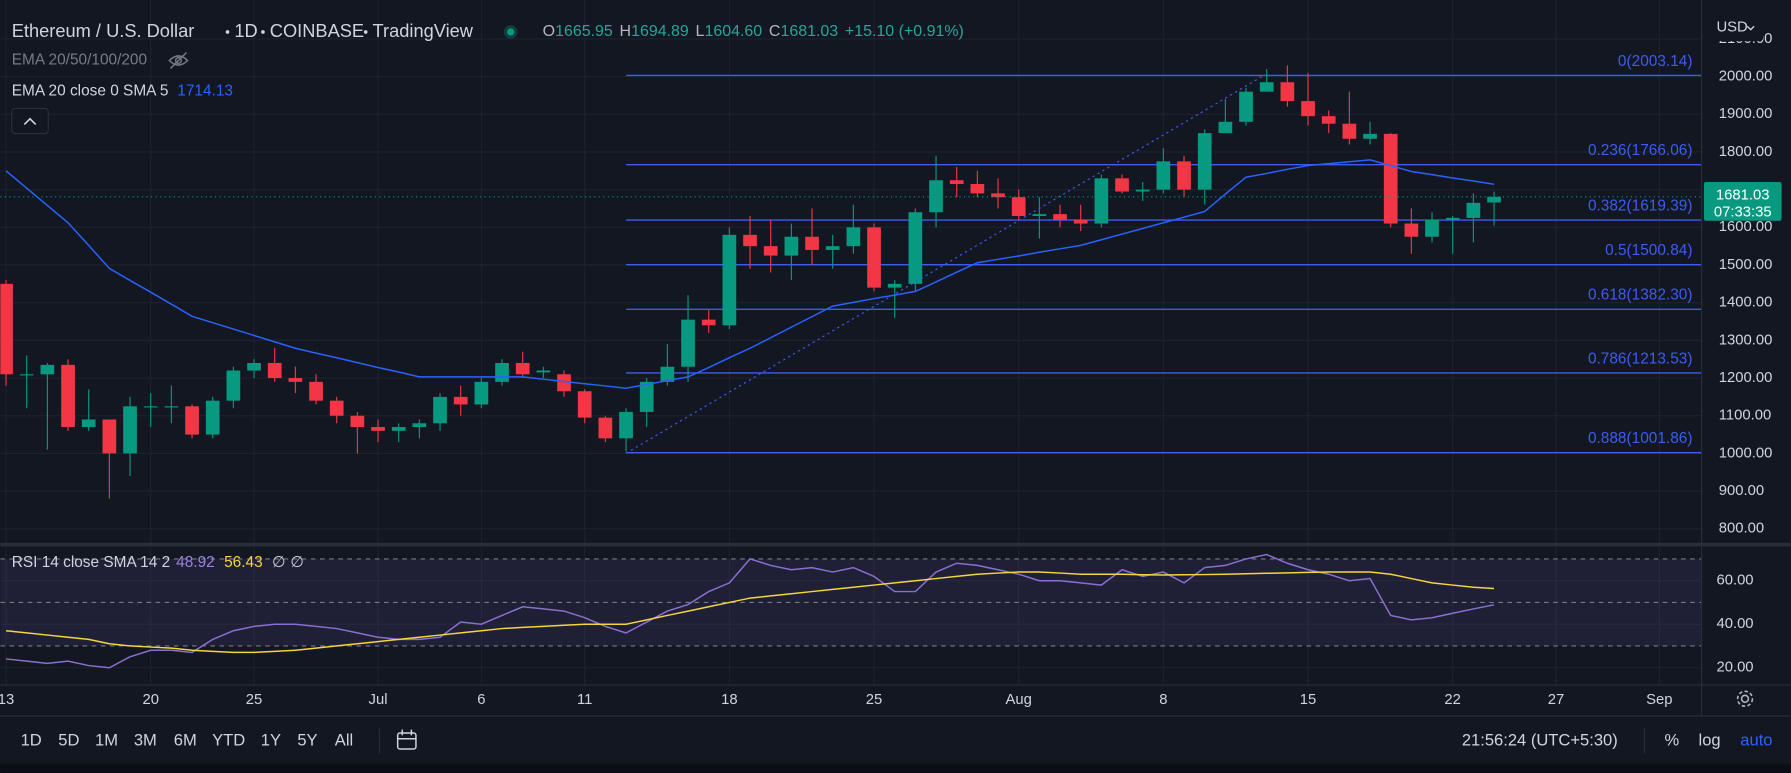 The image size is (1791, 773). Describe the element at coordinates (809, 31) in the screenshot. I see `legend-value: 1681.03` at that location.